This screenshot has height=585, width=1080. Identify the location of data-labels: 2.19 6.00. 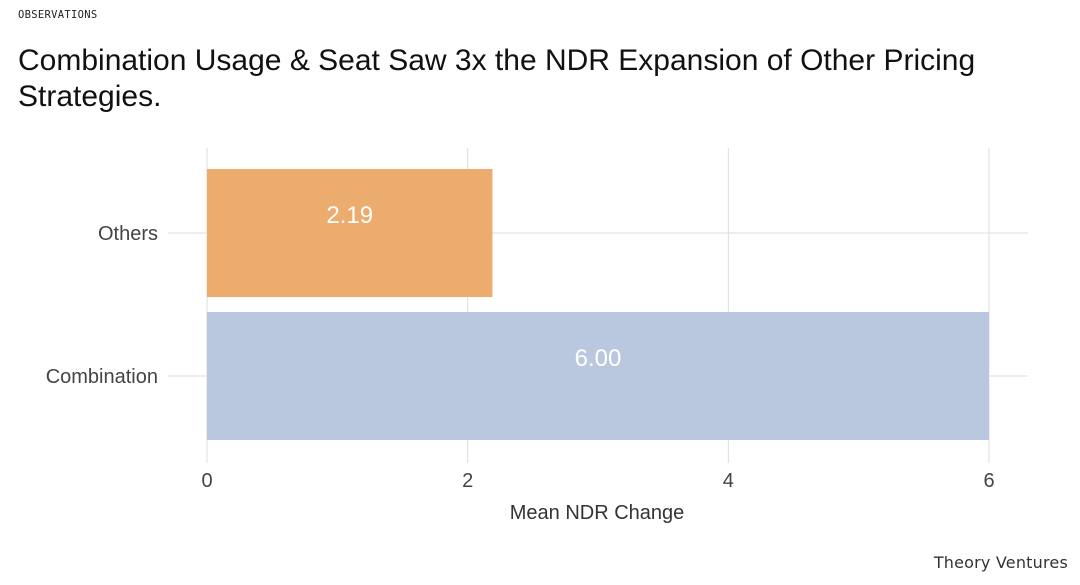
(473, 287).